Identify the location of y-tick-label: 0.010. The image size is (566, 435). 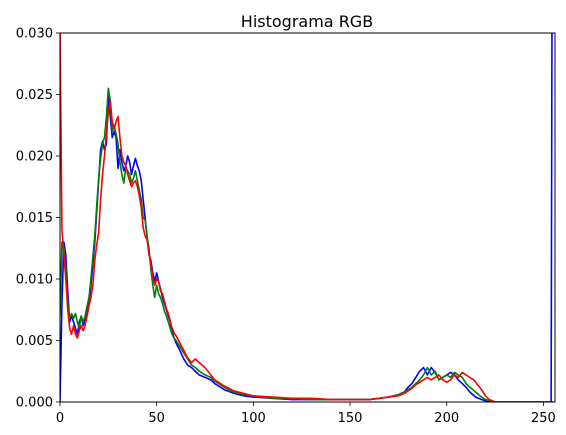
(34, 280).